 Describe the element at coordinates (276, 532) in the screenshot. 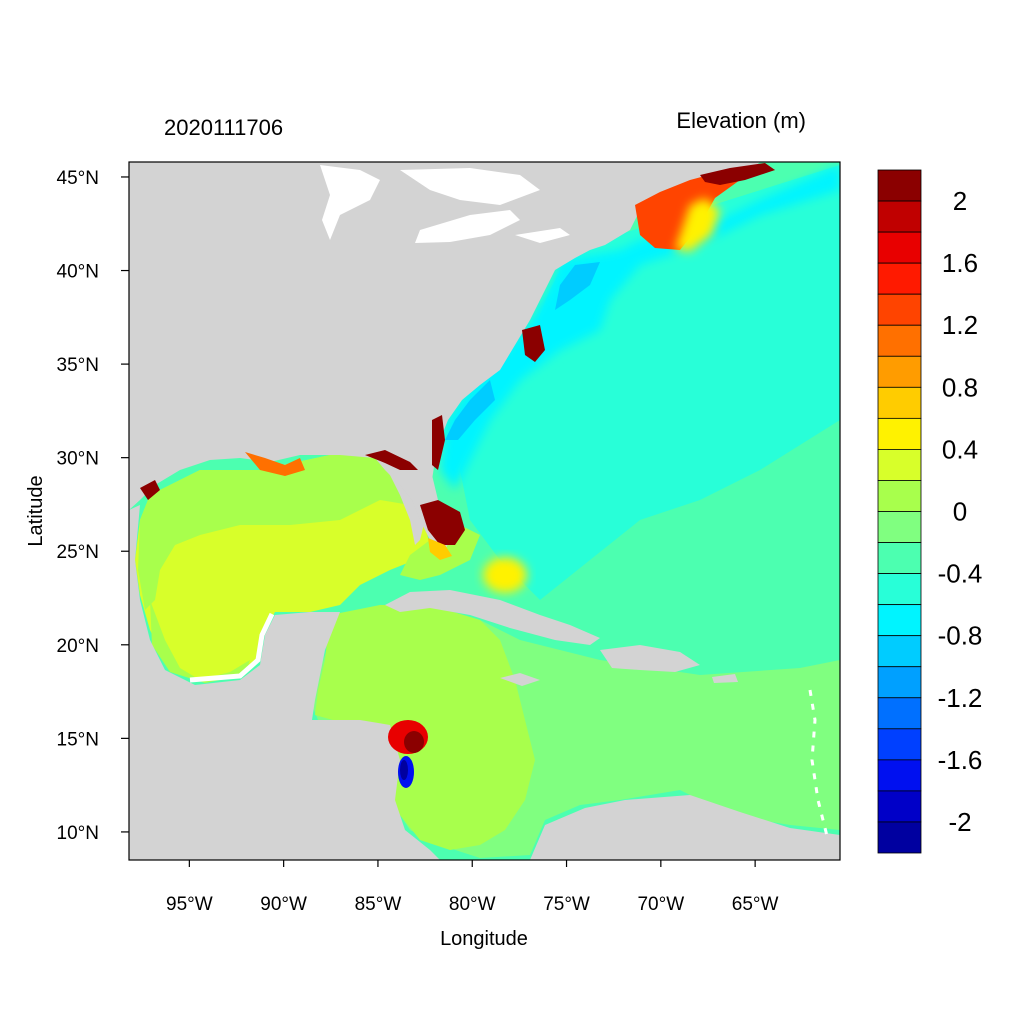

I see `gulf-shelf-green` at that location.